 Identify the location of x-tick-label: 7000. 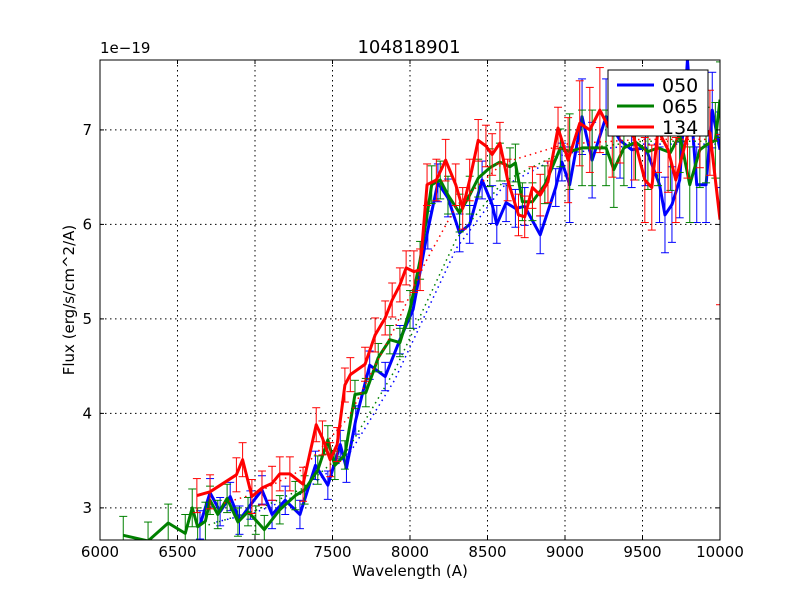
(255, 552).